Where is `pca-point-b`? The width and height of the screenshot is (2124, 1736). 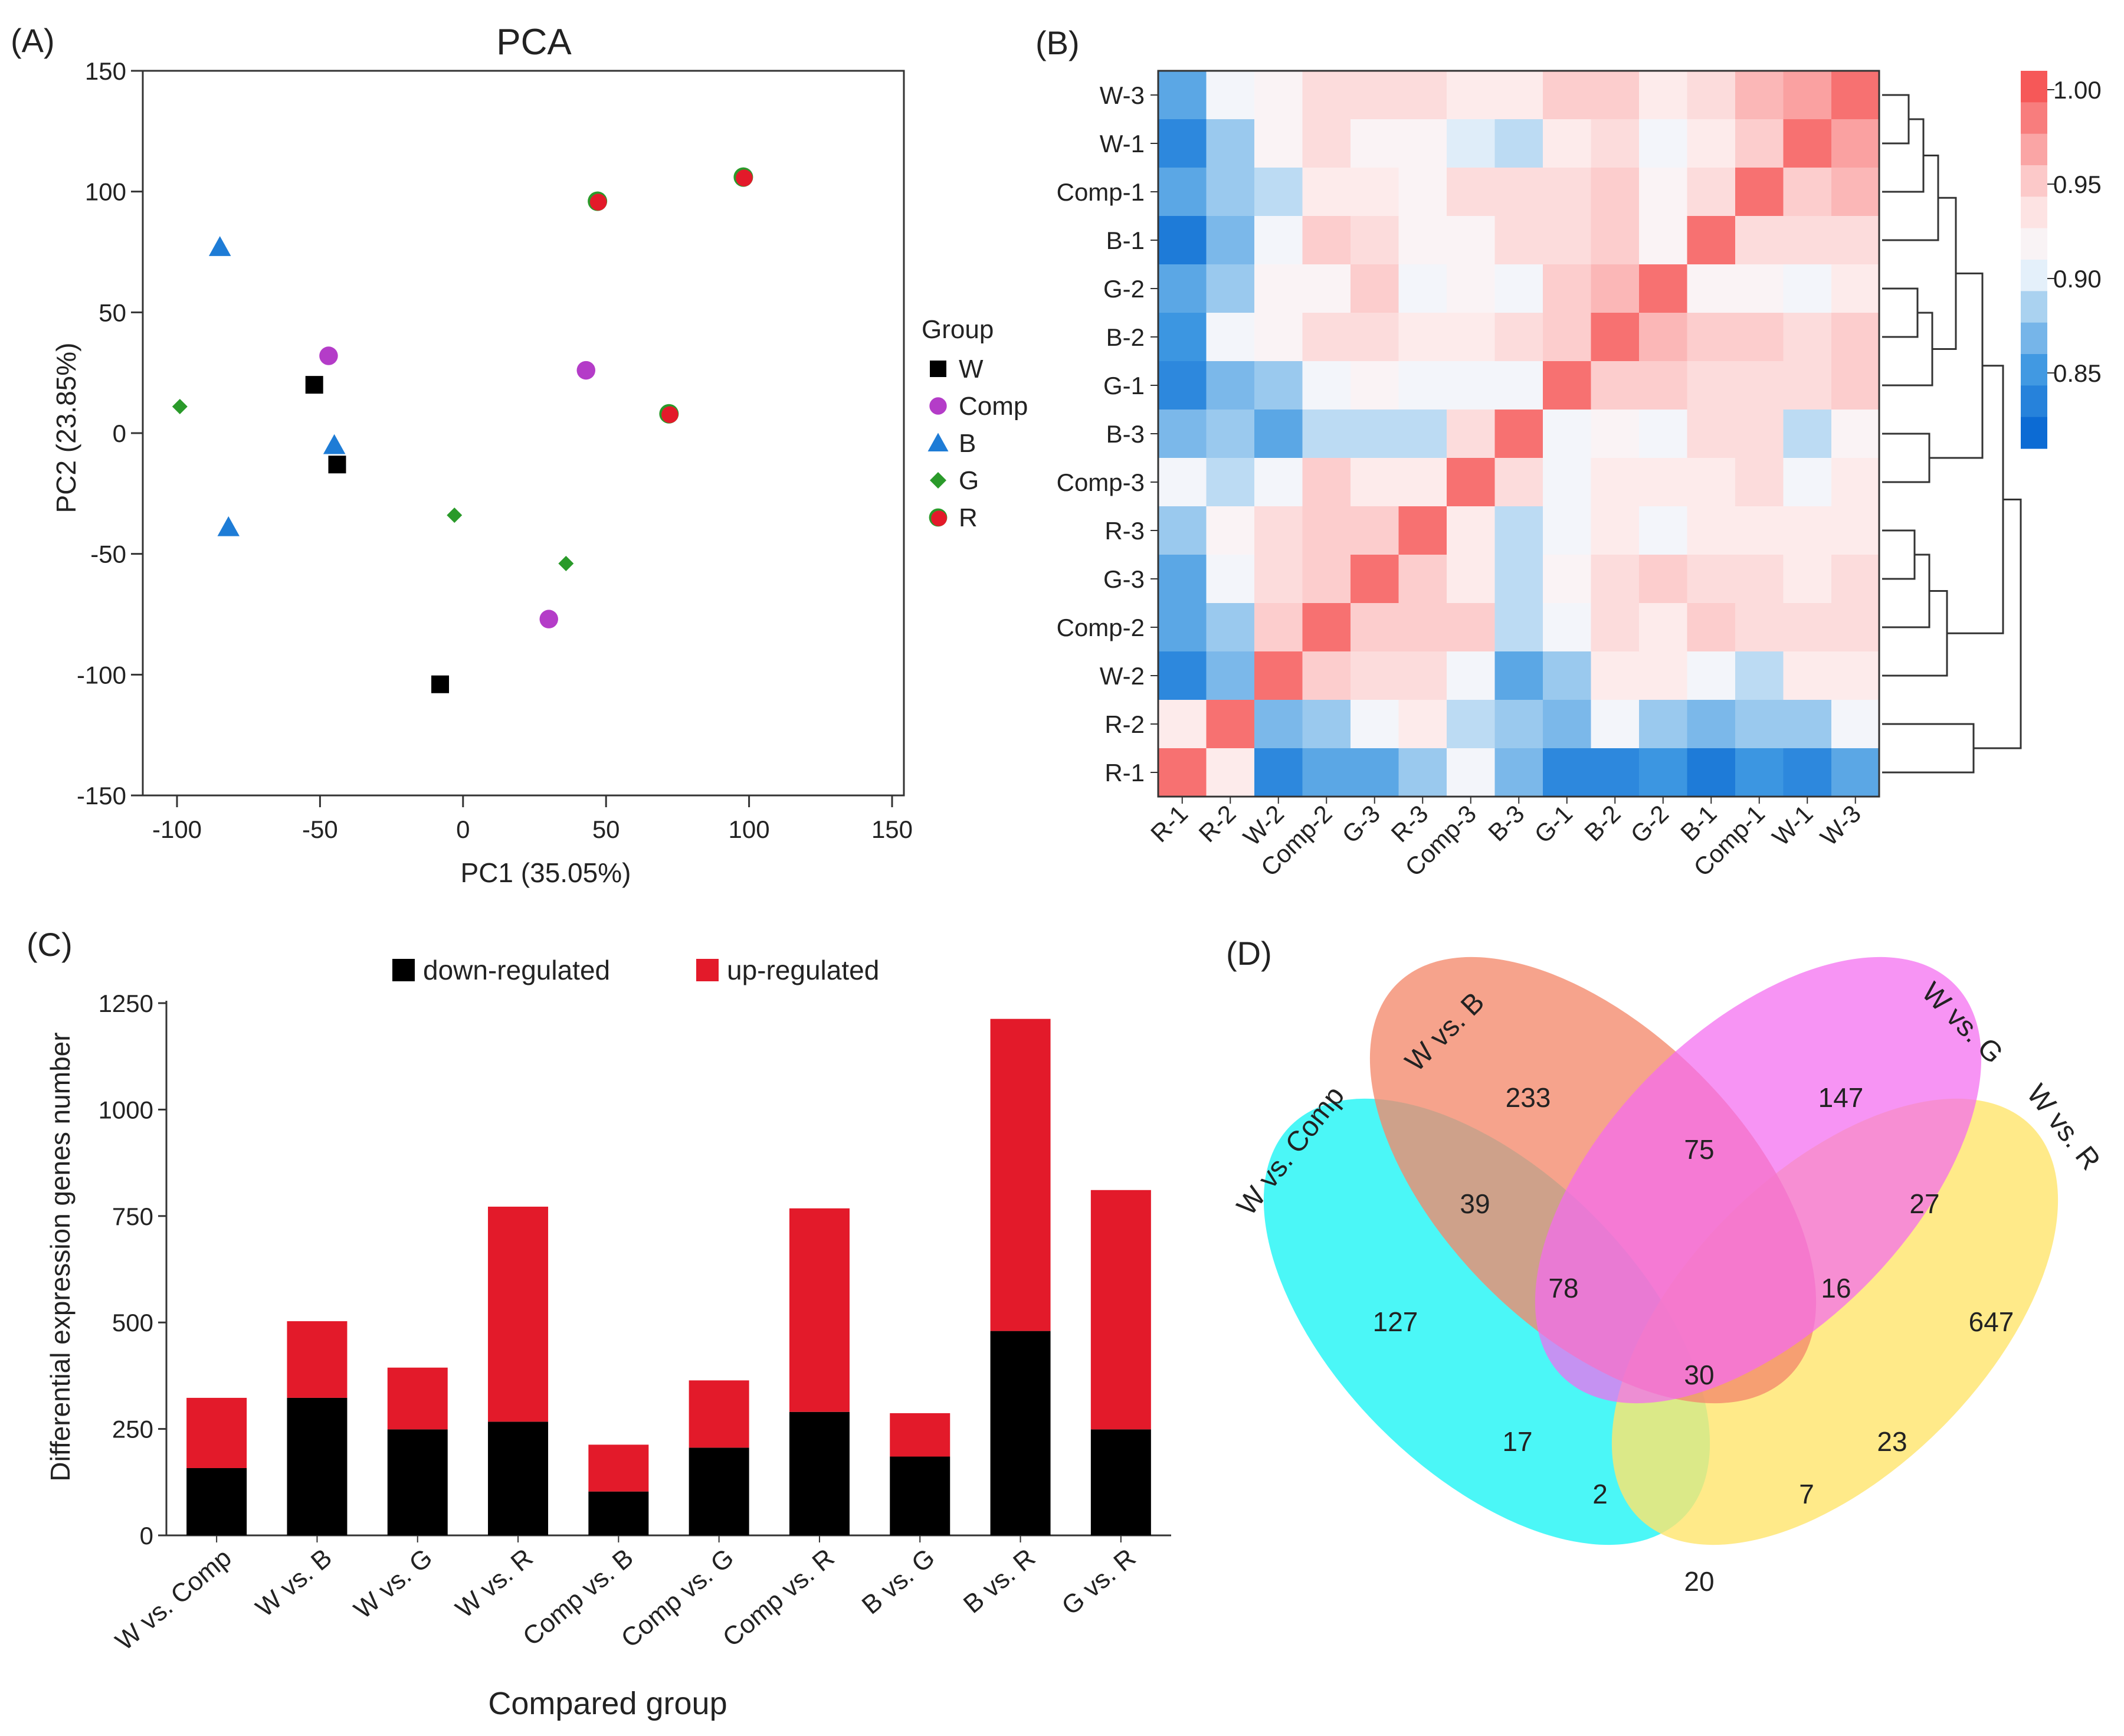
pca-point-b is located at coordinates (219, 246).